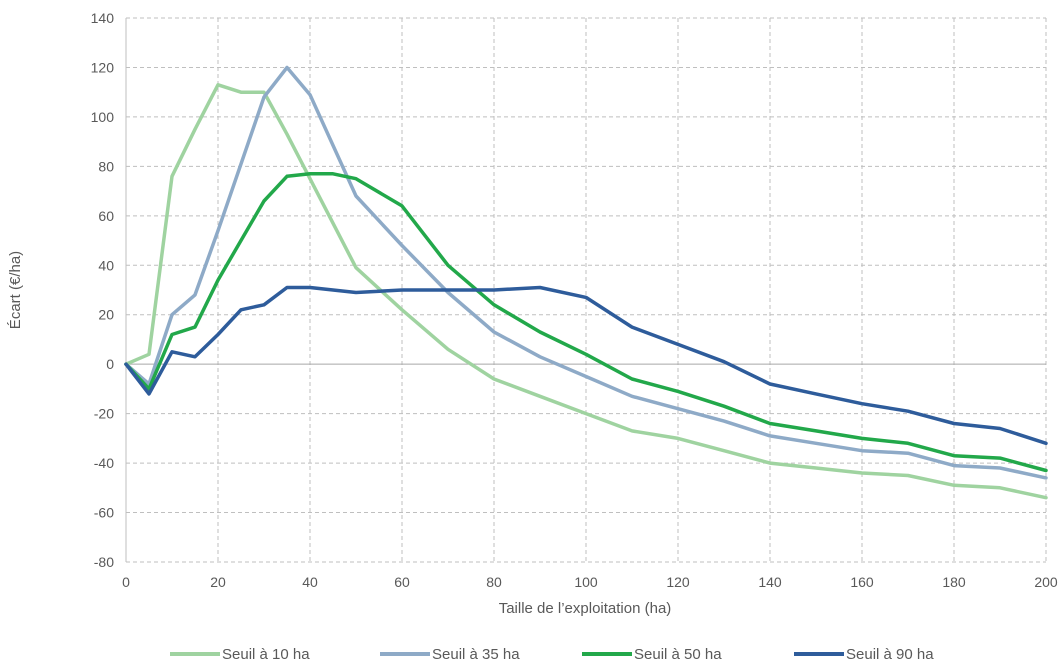  What do you see at coordinates (103, 290) in the screenshot?
I see `y-tick-labels: -80 -60 -40 -20 0 20 40 60 80 100 120 140` at bounding box center [103, 290].